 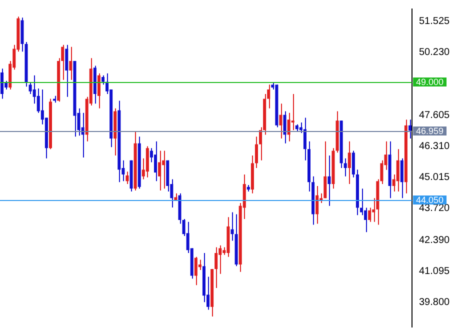 I want to click on y-tick-label: 41.095, so click(x=434, y=271).